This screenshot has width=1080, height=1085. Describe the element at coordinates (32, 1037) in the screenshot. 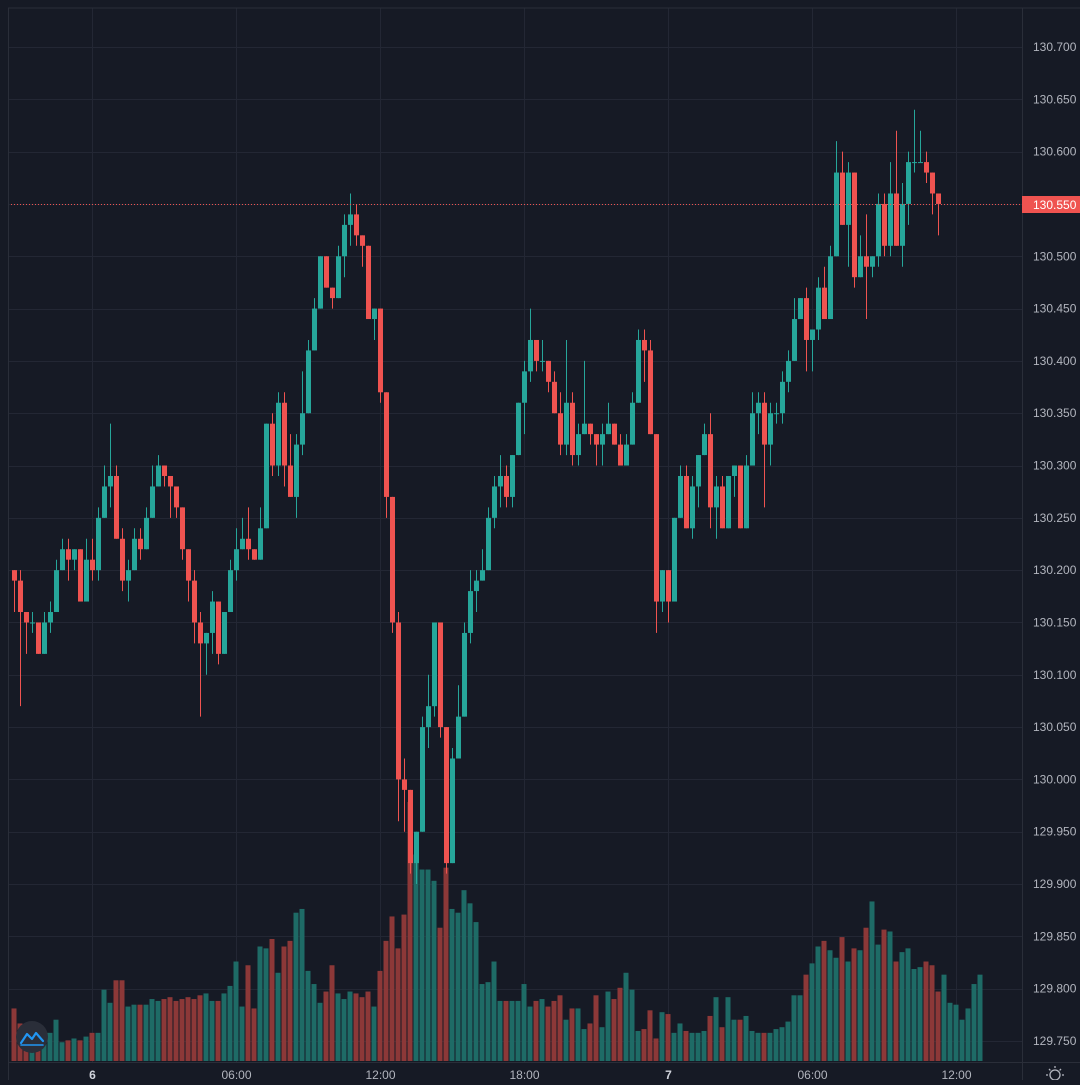

I see `logo-icon` at that location.